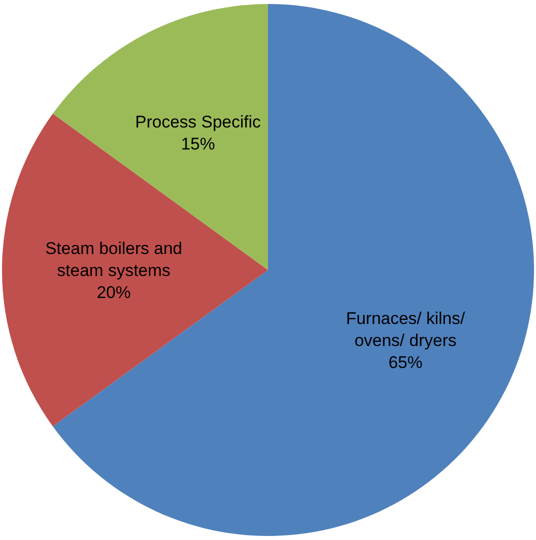  I want to click on data-label: 65%, so click(405, 362).